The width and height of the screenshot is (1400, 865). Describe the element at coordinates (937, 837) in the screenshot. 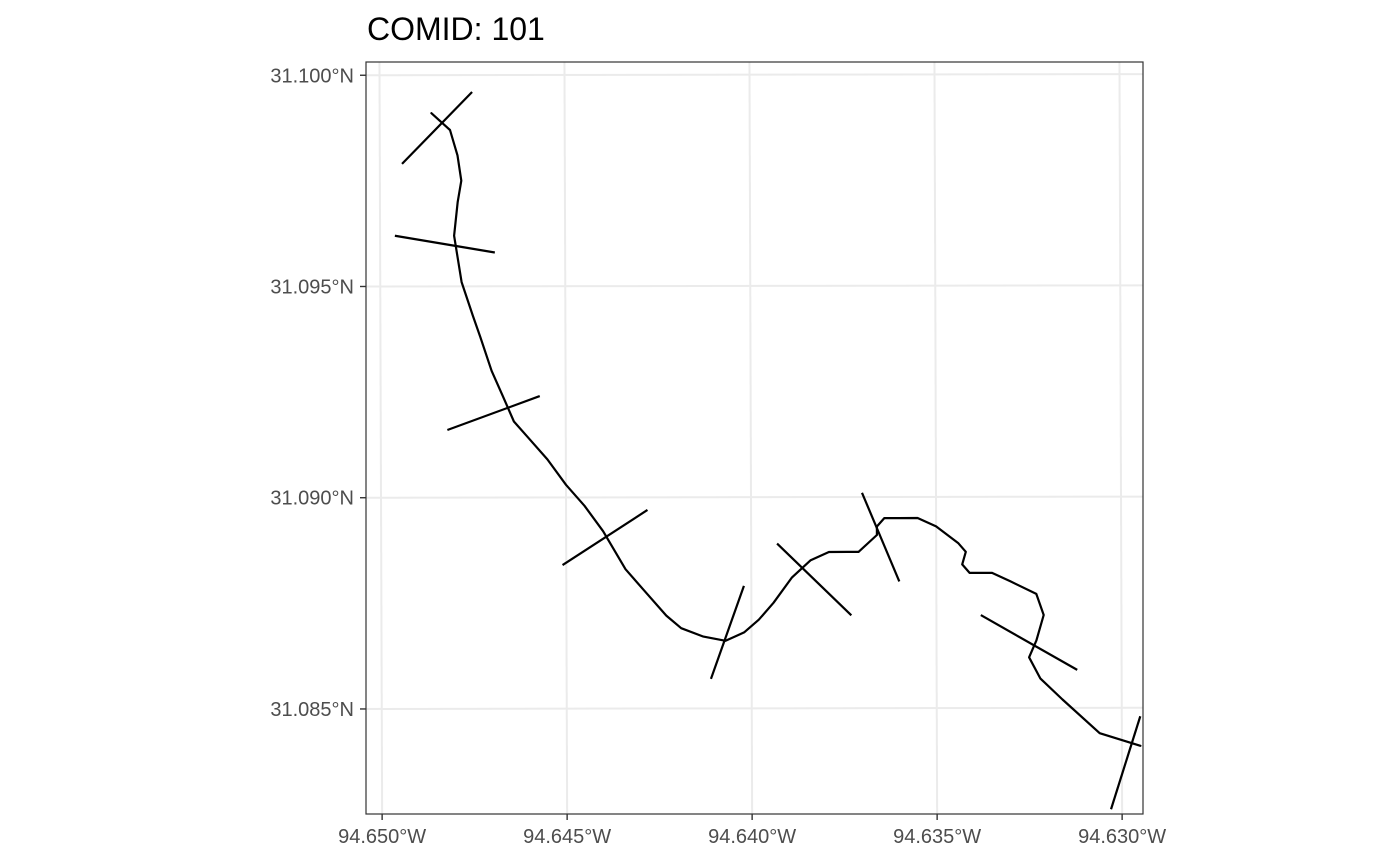

I see `x-tick-label: 94.635°W` at that location.